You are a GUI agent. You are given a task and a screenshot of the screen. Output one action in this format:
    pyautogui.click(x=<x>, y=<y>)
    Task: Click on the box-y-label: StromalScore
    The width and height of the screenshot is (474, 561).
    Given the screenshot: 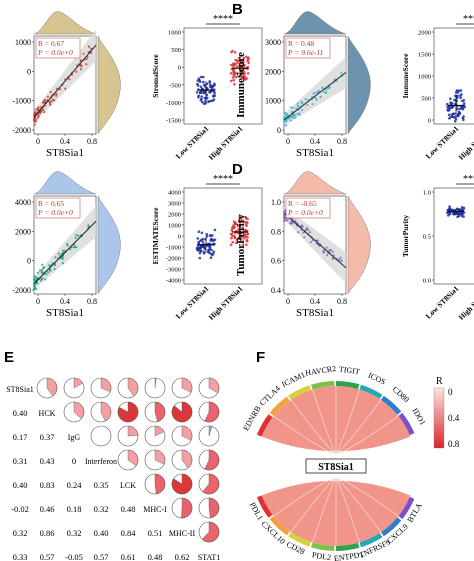 What is the action you would take?
    pyautogui.click(x=155, y=76)
    